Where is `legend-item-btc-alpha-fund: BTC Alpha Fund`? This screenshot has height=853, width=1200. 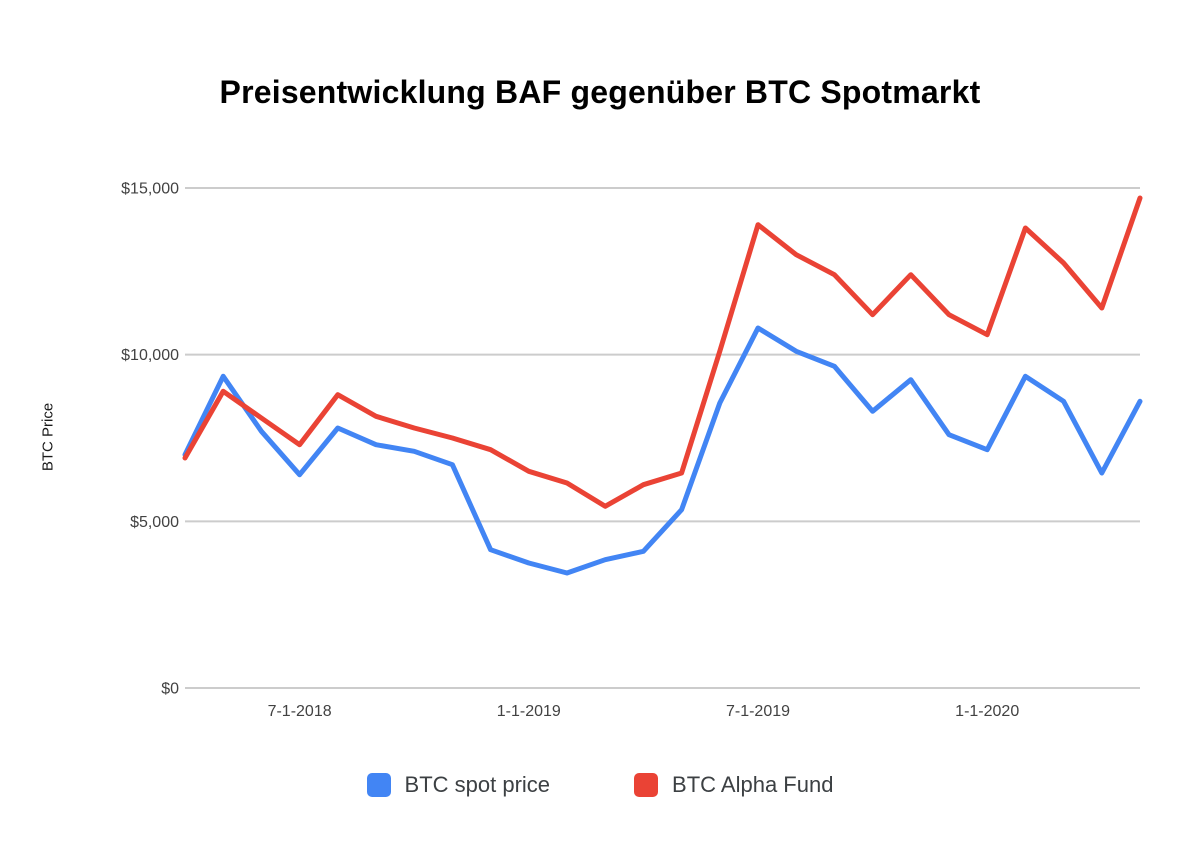 legend-item-btc-alpha-fund: BTC Alpha Fund is located at coordinates (733, 785).